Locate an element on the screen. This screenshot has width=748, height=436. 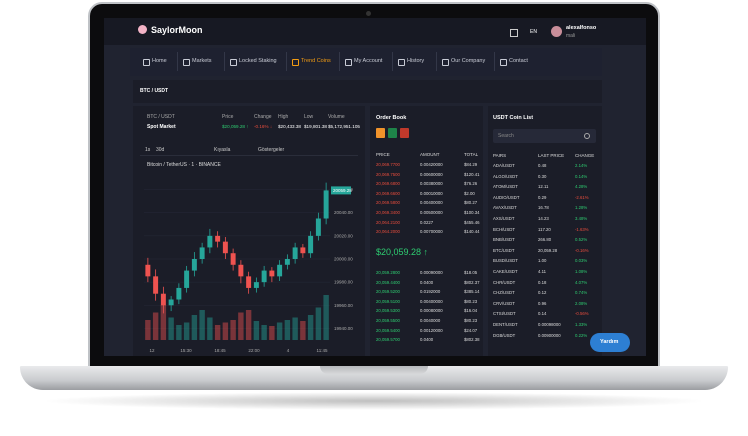
ask-cell: $100.34 is located at coordinates (472, 212).